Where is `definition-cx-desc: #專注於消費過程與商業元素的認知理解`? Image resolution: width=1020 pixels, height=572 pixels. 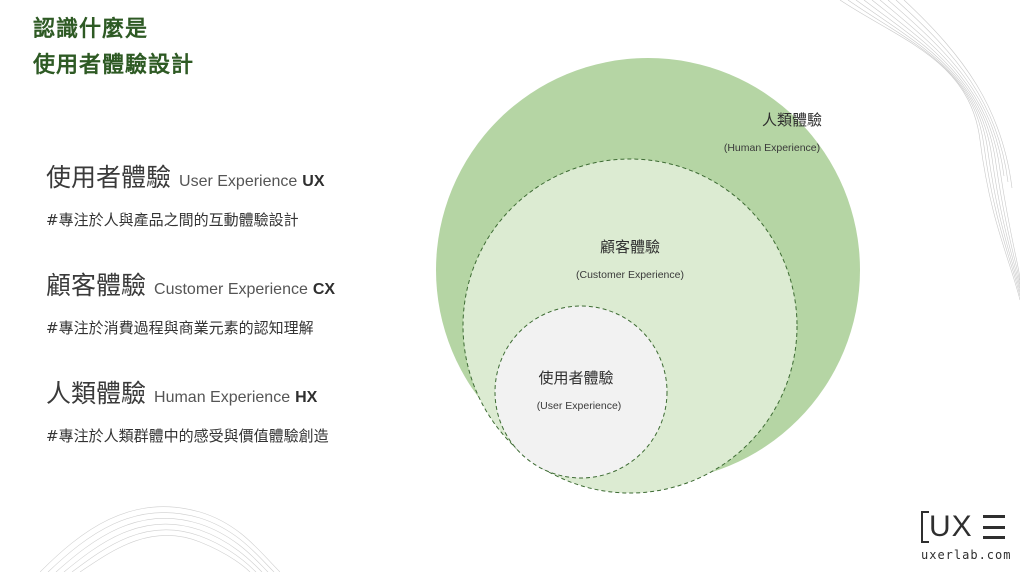
definition-cx-desc: #專注於消費過程與商業元素的認知理解 is located at coordinates (180, 328).